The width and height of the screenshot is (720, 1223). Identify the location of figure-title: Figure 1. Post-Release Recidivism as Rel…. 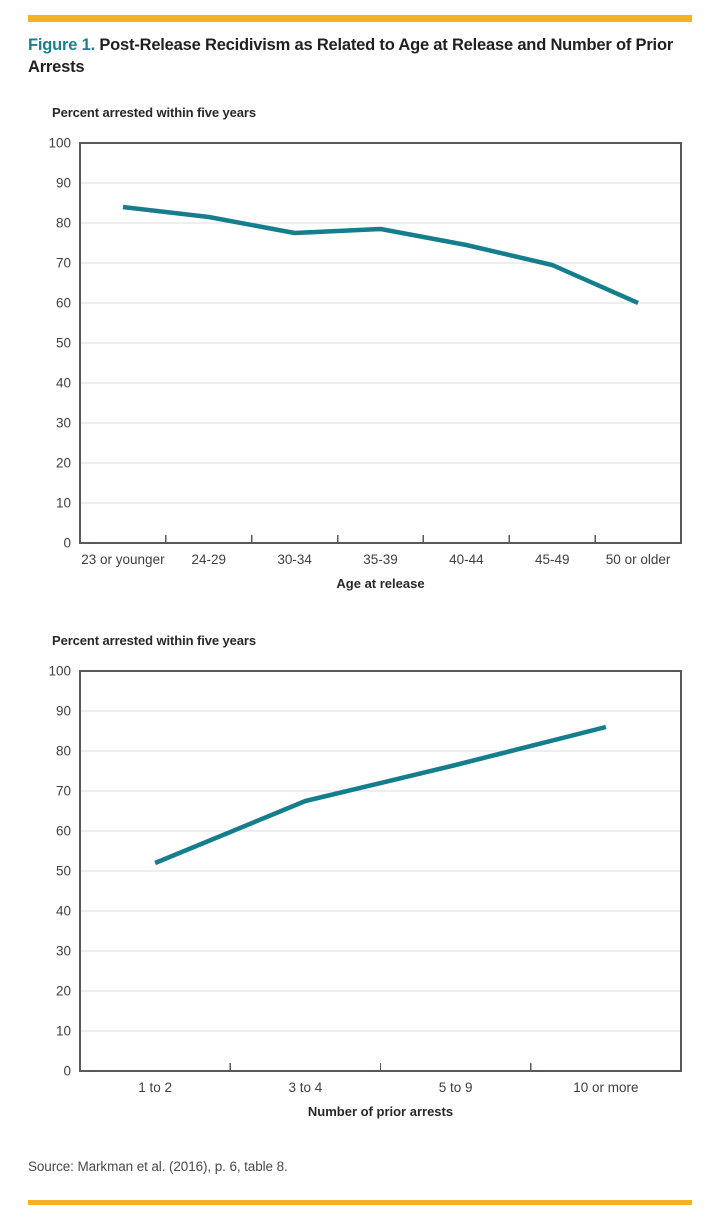
(360, 57).